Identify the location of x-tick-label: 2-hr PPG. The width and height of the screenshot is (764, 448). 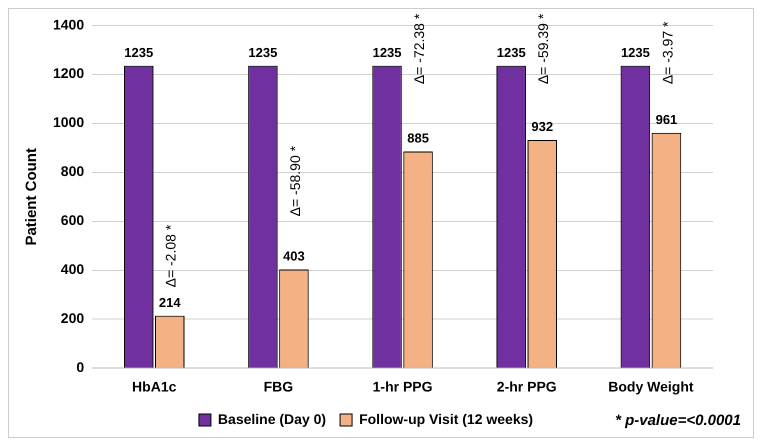
(526, 386).